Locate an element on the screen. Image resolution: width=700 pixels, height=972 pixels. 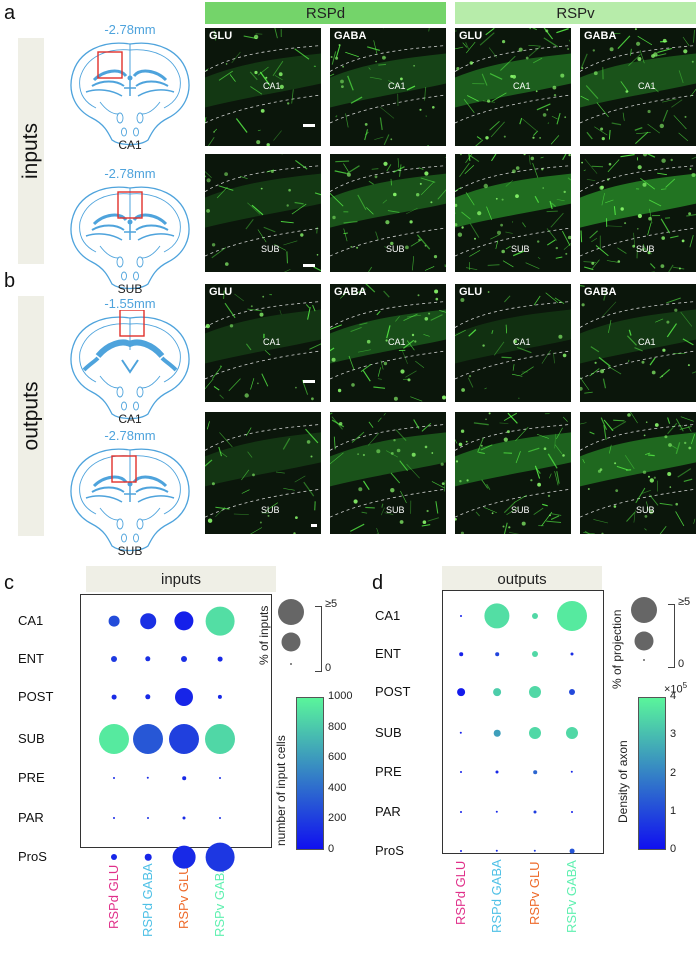
section-coordinate-4: -2.78mm is located at coordinates (130, 435).